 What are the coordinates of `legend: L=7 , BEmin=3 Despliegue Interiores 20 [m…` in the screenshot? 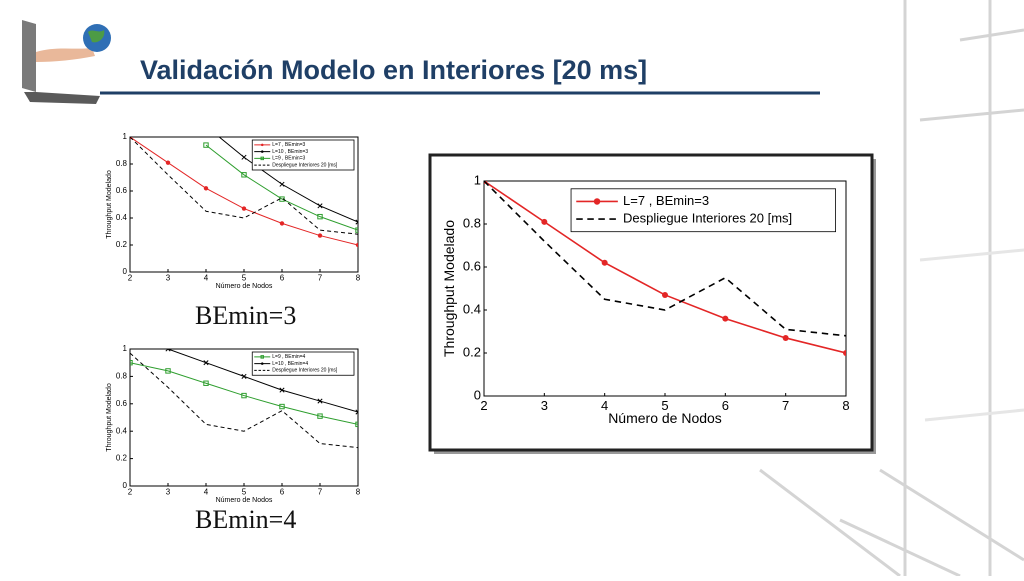 It's located at (703, 210).